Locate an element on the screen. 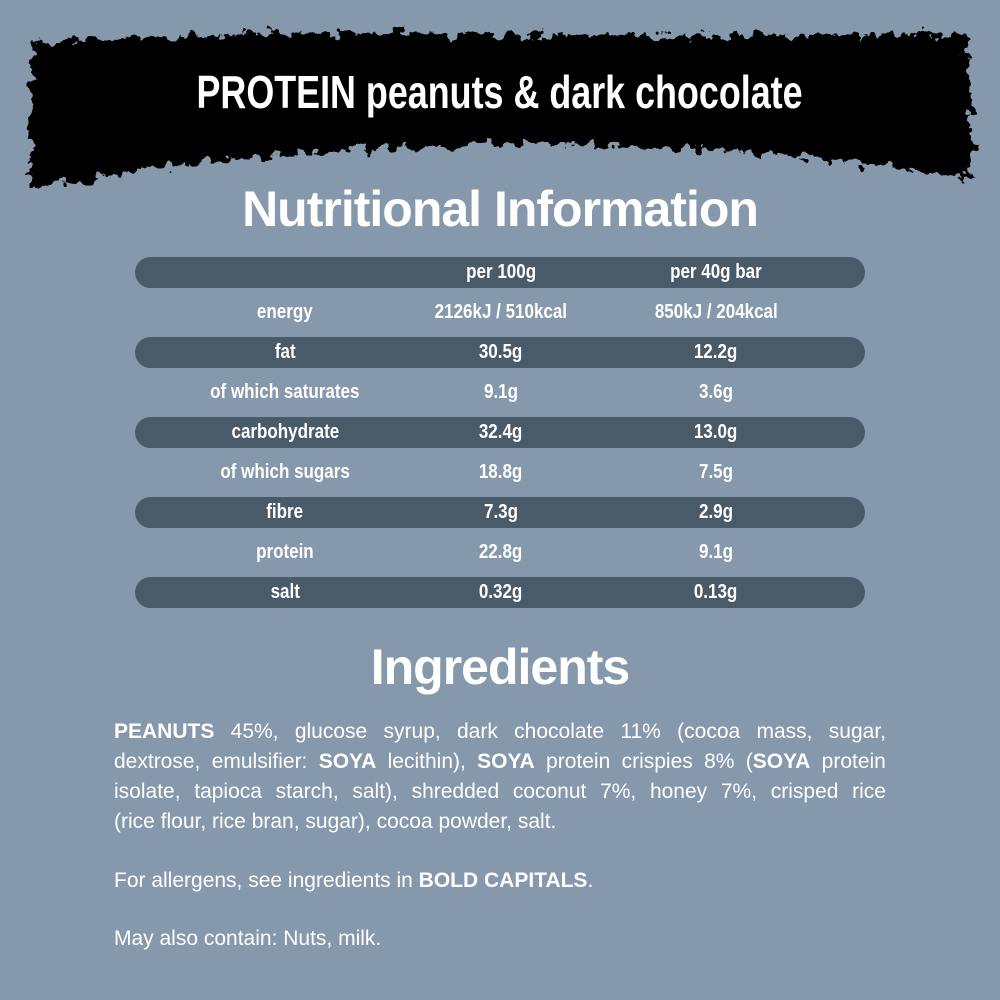  row-label: fibre is located at coordinates (285, 512).